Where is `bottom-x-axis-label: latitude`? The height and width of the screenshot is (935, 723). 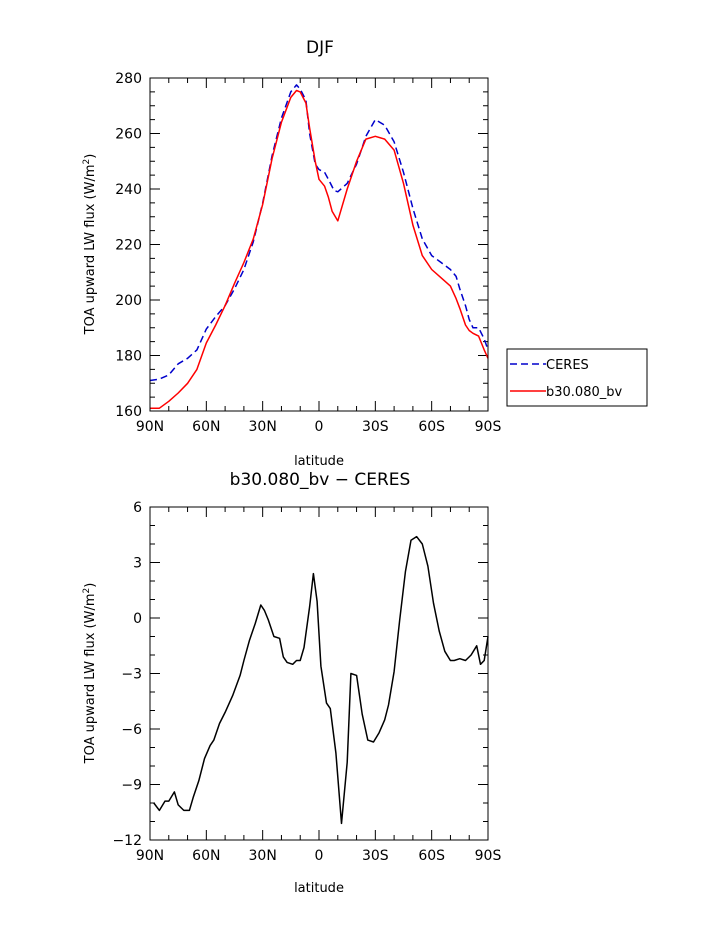
bottom-x-axis-label: latitude is located at coordinates (319, 888).